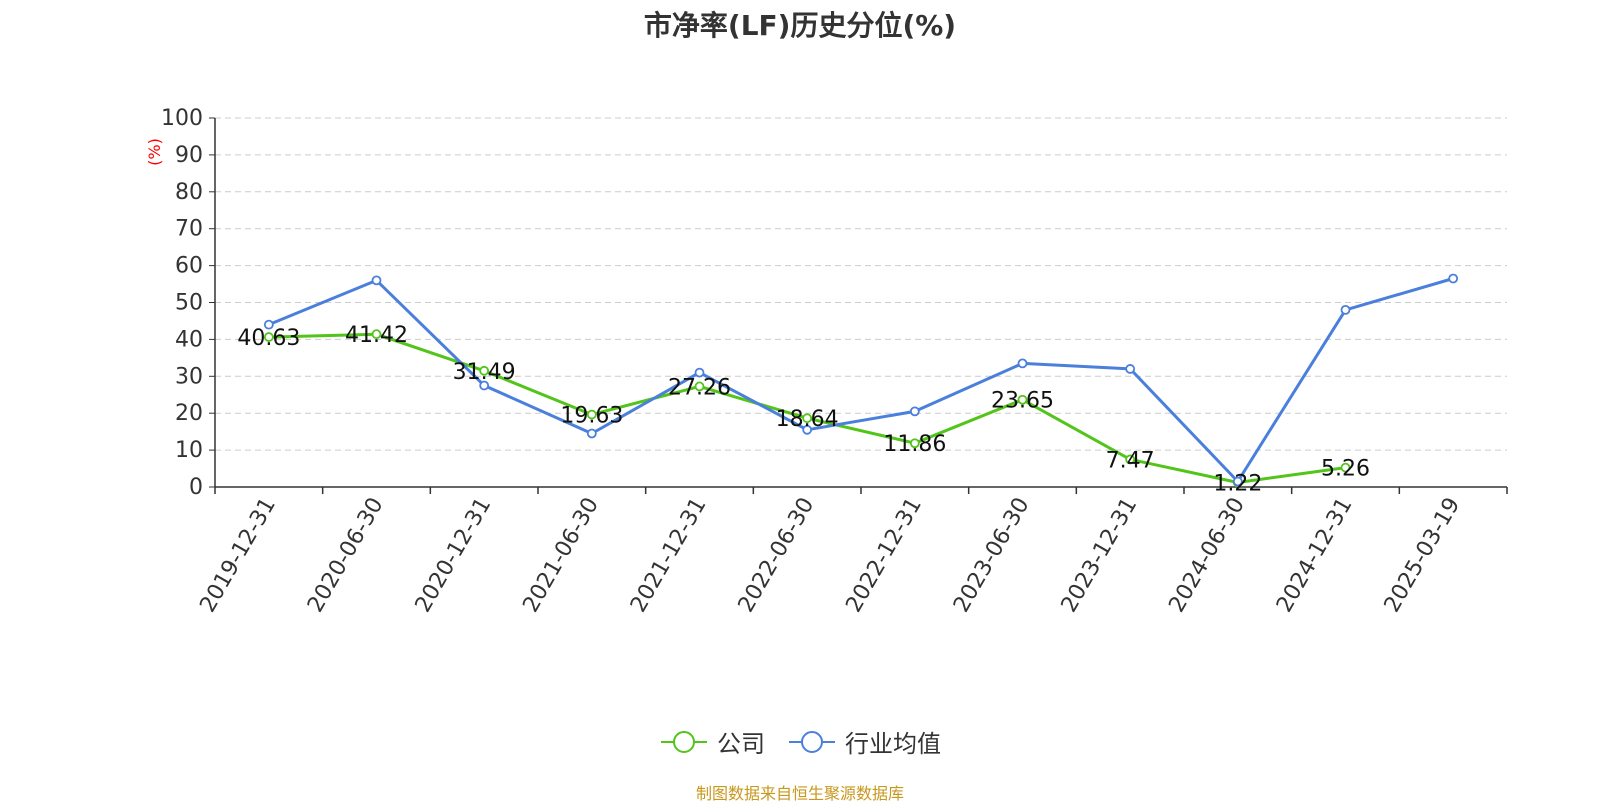  I want to click on x-tick-label-4: 2021-12-31, so click(669, 555).